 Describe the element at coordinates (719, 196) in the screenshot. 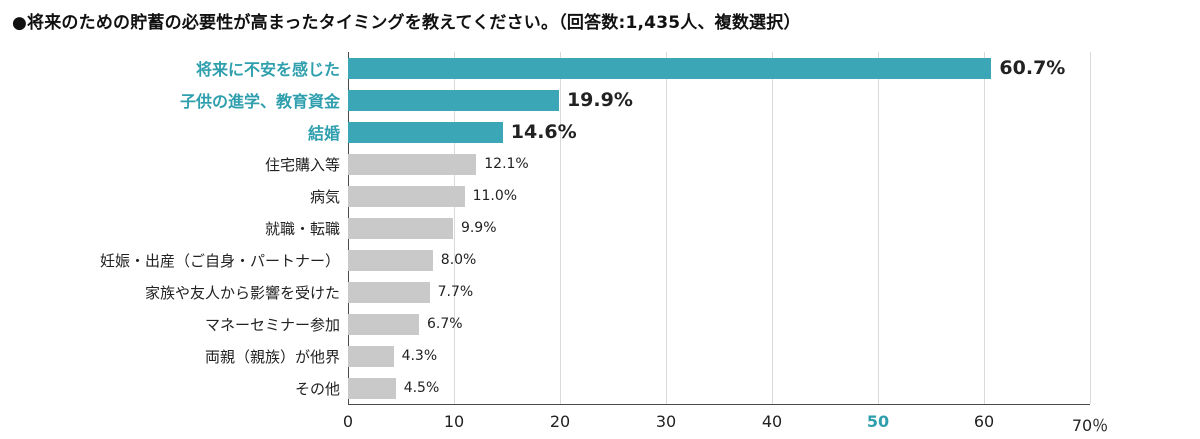

I see `bar-track: 11.0%` at that location.